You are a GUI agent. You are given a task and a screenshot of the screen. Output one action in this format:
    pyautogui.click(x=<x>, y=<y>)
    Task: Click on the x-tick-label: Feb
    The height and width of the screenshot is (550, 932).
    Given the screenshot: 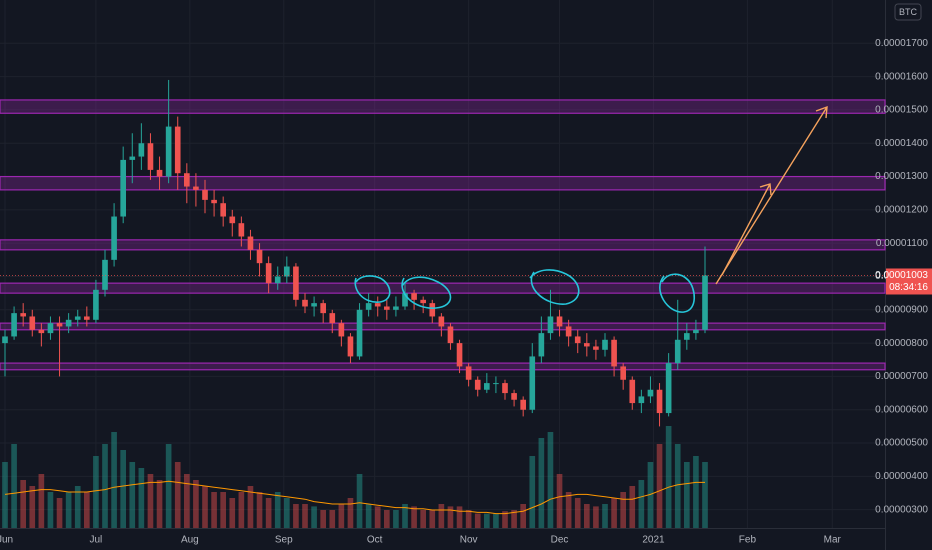 What is the action you would take?
    pyautogui.click(x=748, y=540)
    